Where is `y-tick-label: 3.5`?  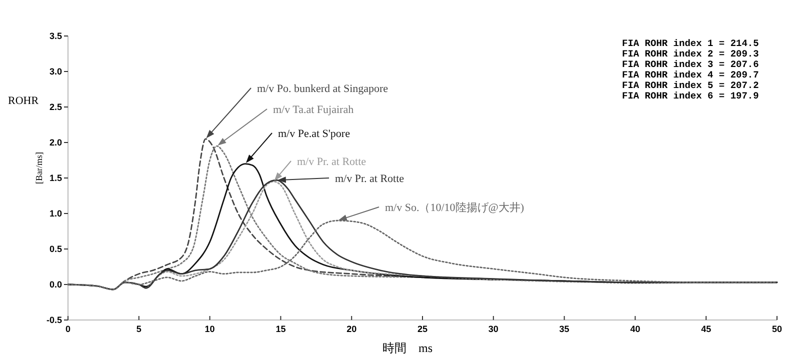
y-tick-label: 3.5 is located at coordinates (55, 36).